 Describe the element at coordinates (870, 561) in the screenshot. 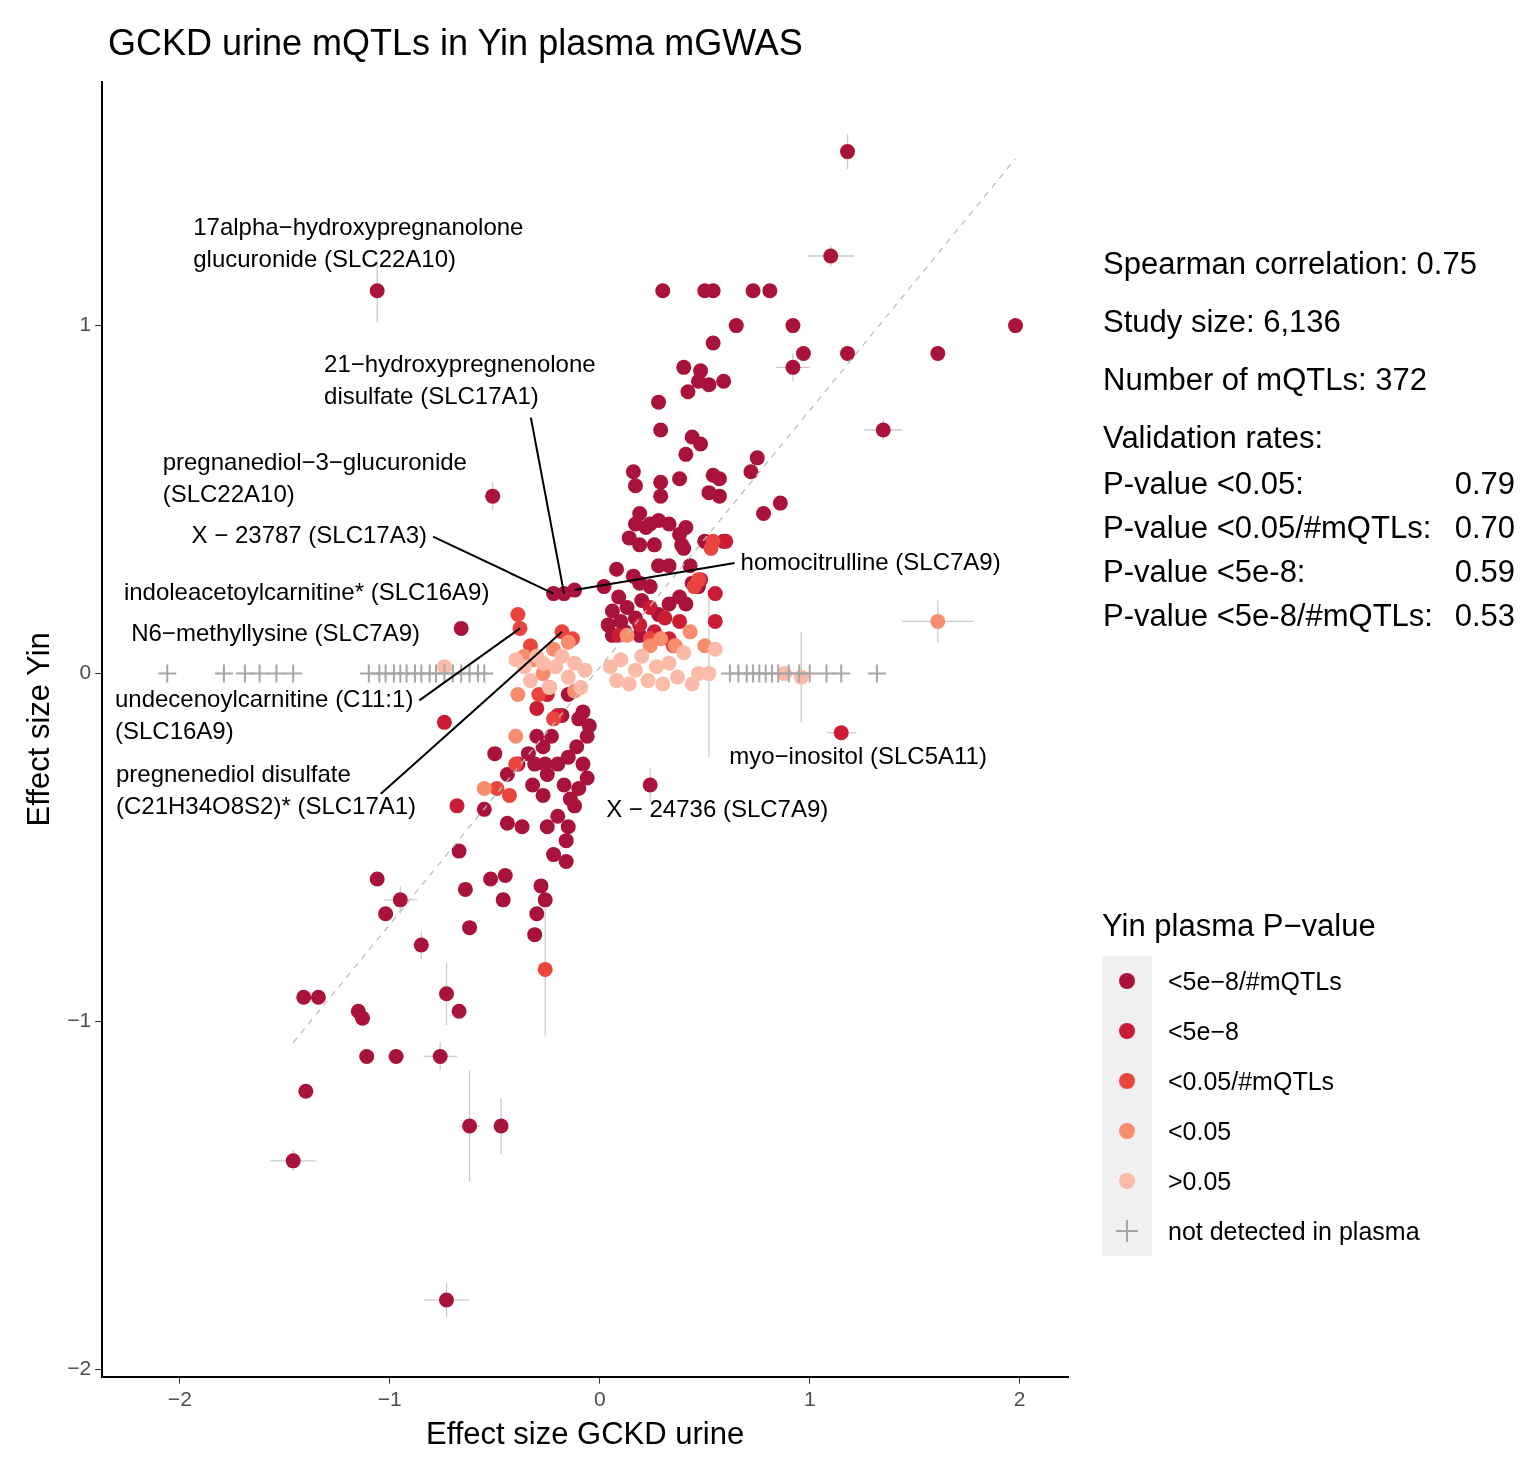

I see `annotation: homocitrulline (SLC7A9)` at that location.